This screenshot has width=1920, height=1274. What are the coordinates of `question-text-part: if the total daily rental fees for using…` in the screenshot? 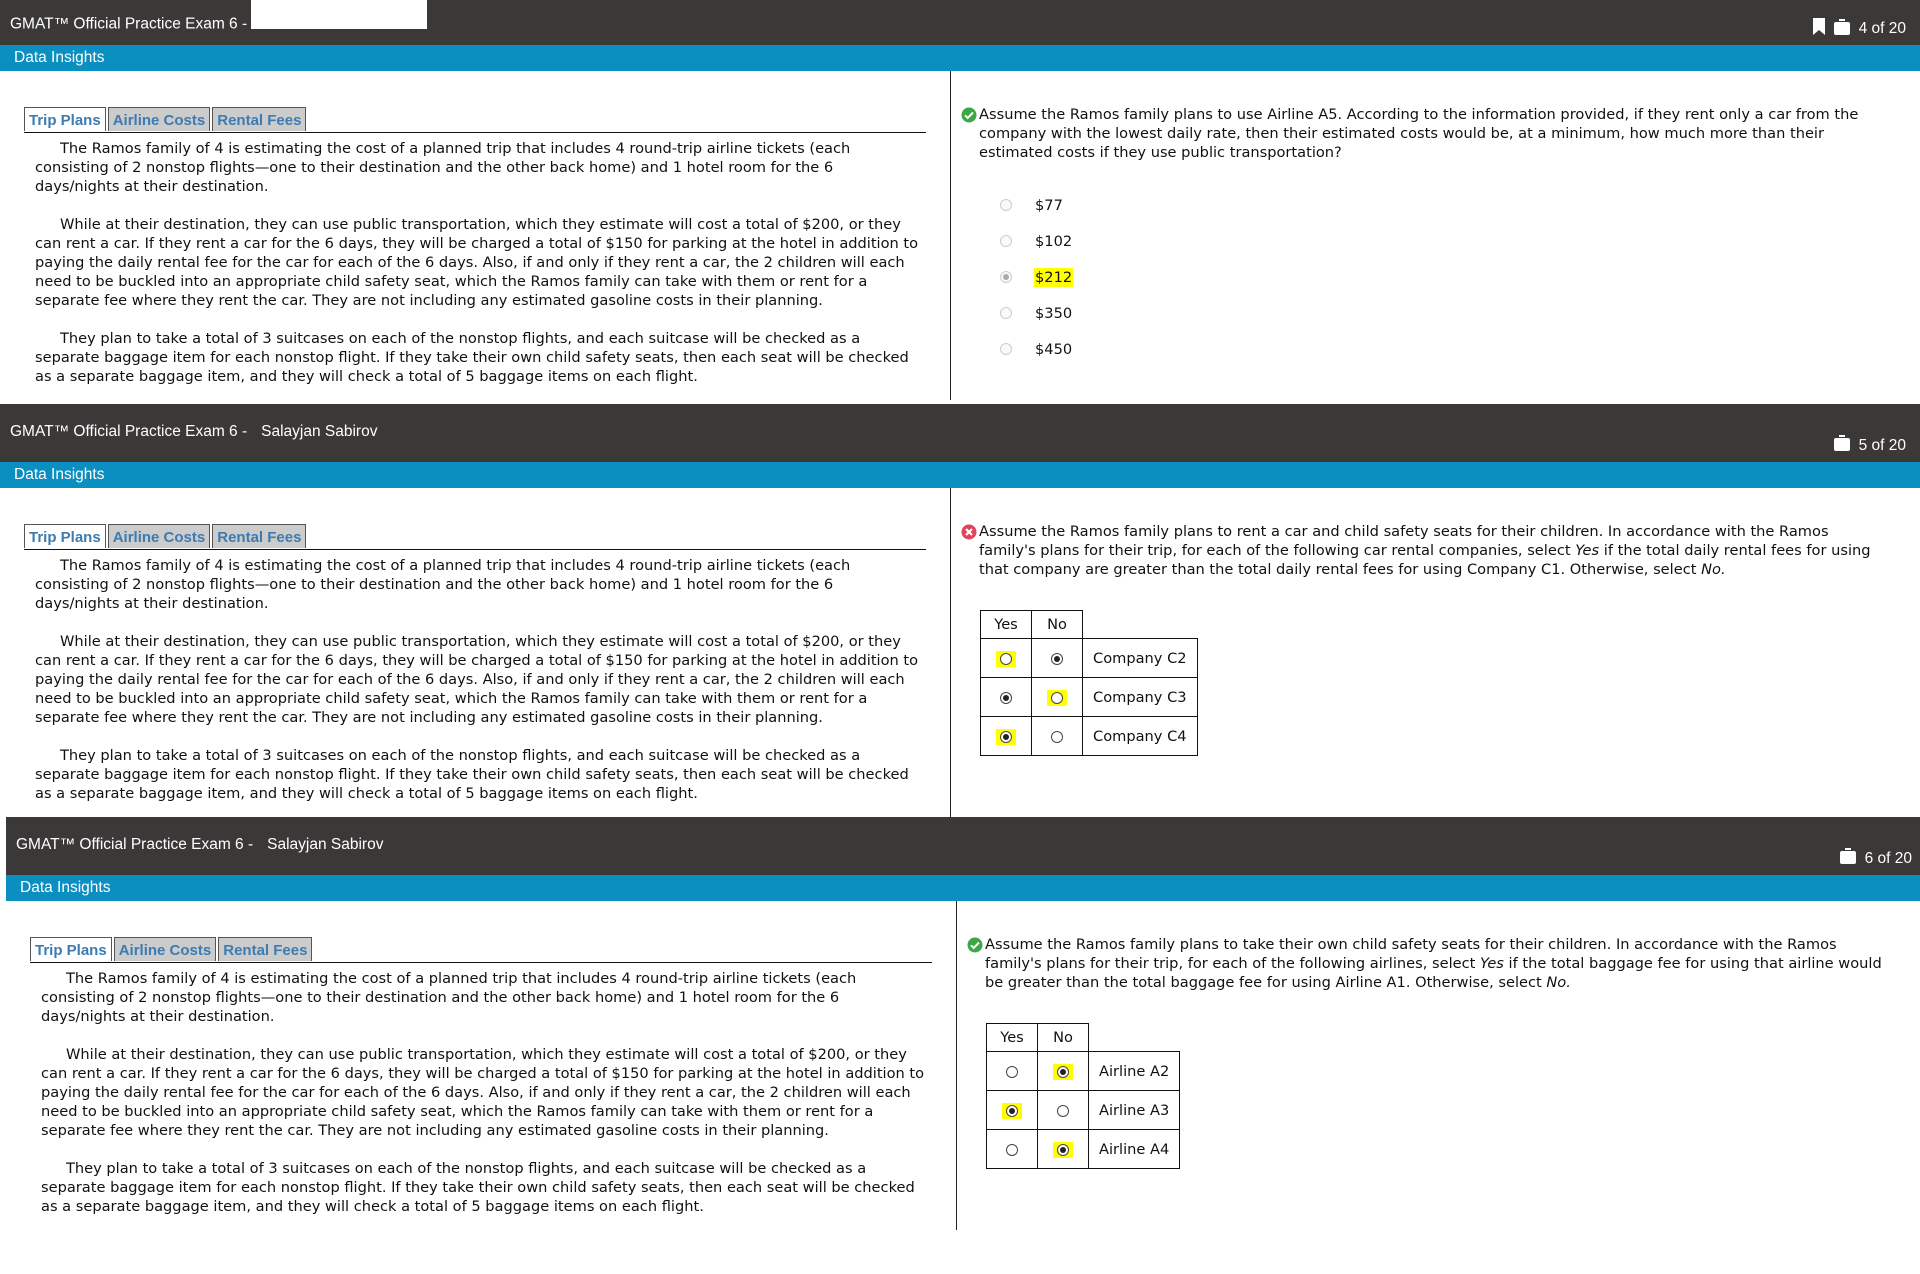 It's located at (1425, 560).